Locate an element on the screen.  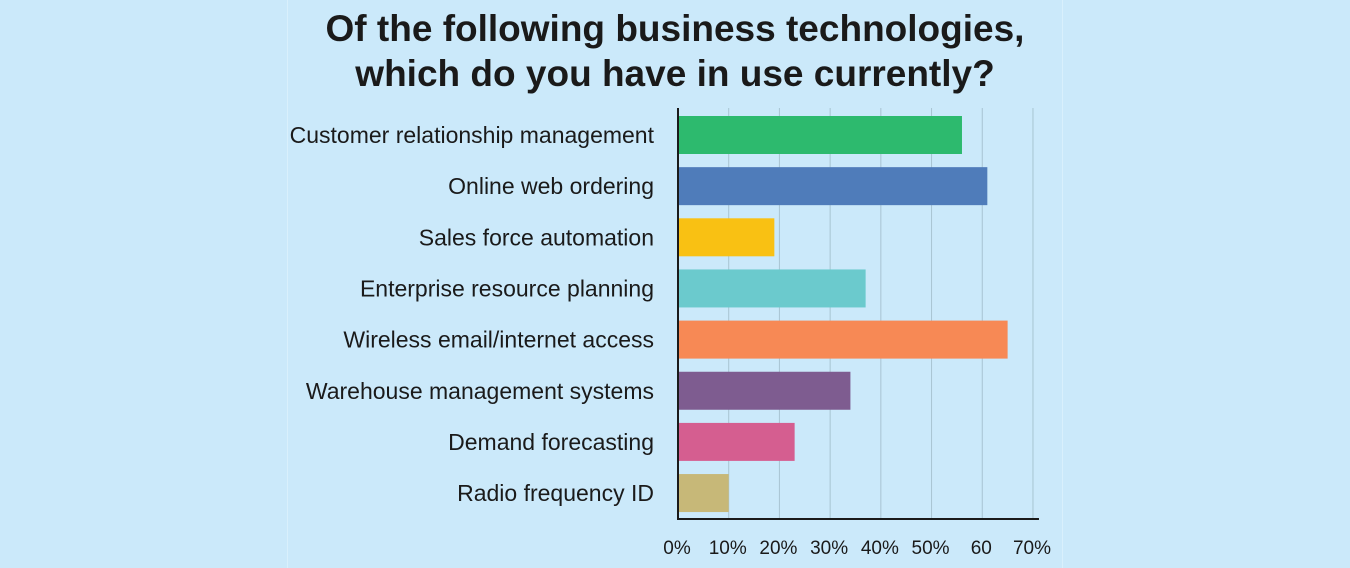
category-label-2: Online web ordering is located at coordinates (551, 186).